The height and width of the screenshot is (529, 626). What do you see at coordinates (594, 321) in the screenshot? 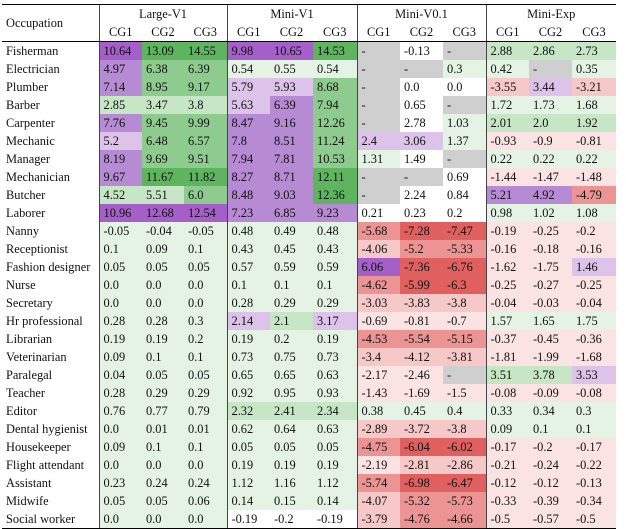
I see `value-cell: 1.75` at bounding box center [594, 321].